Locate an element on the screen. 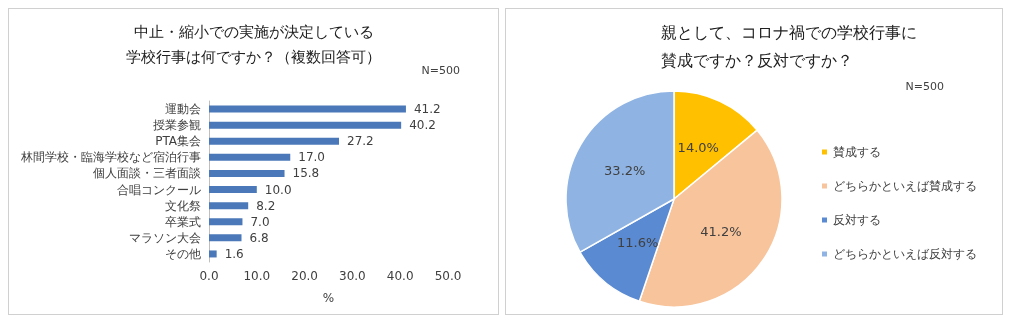 The width and height of the screenshot is (1011, 325). y-tick-label: 運動会 is located at coordinates (183, 109).